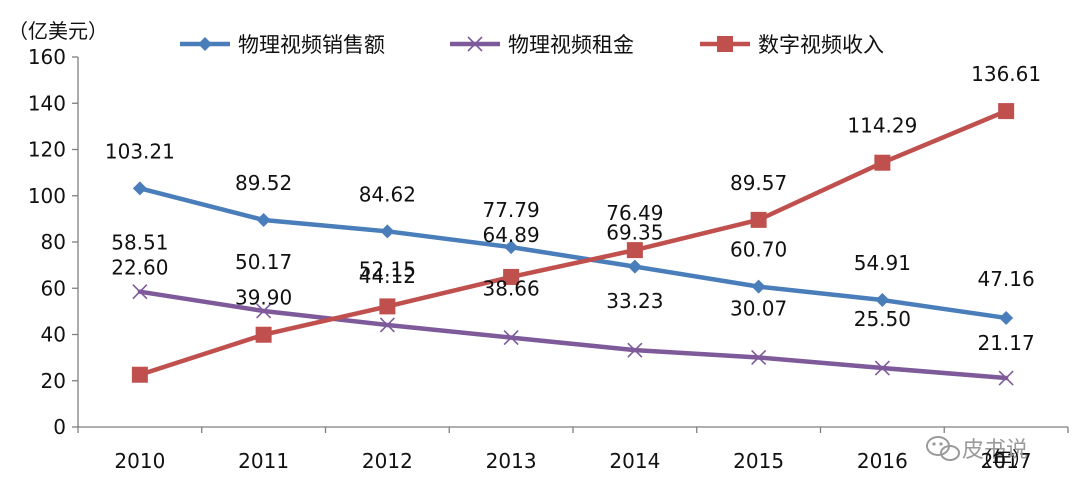 This screenshot has width=1080, height=490. I want to click on legend-item-1: 物理视频销售额, so click(282, 45).